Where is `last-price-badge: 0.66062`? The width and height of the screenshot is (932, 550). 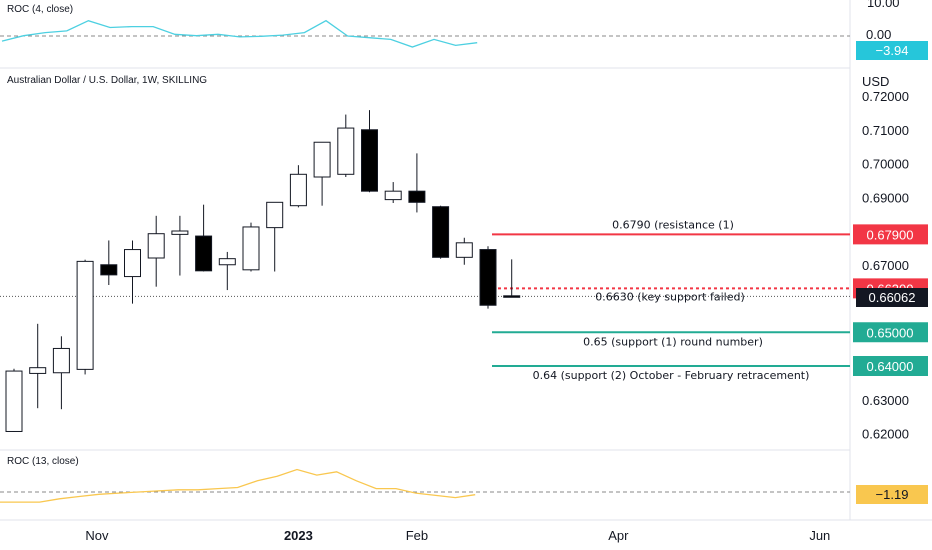 last-price-badge: 0.66062 is located at coordinates (892, 297).